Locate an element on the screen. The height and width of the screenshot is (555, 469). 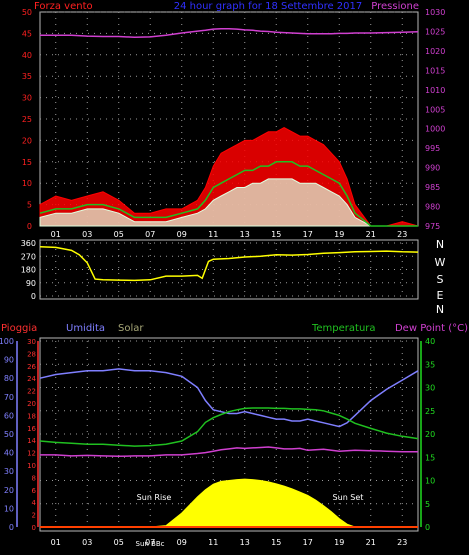
direction-y-tick-270: 270 is located at coordinates (28, 256).